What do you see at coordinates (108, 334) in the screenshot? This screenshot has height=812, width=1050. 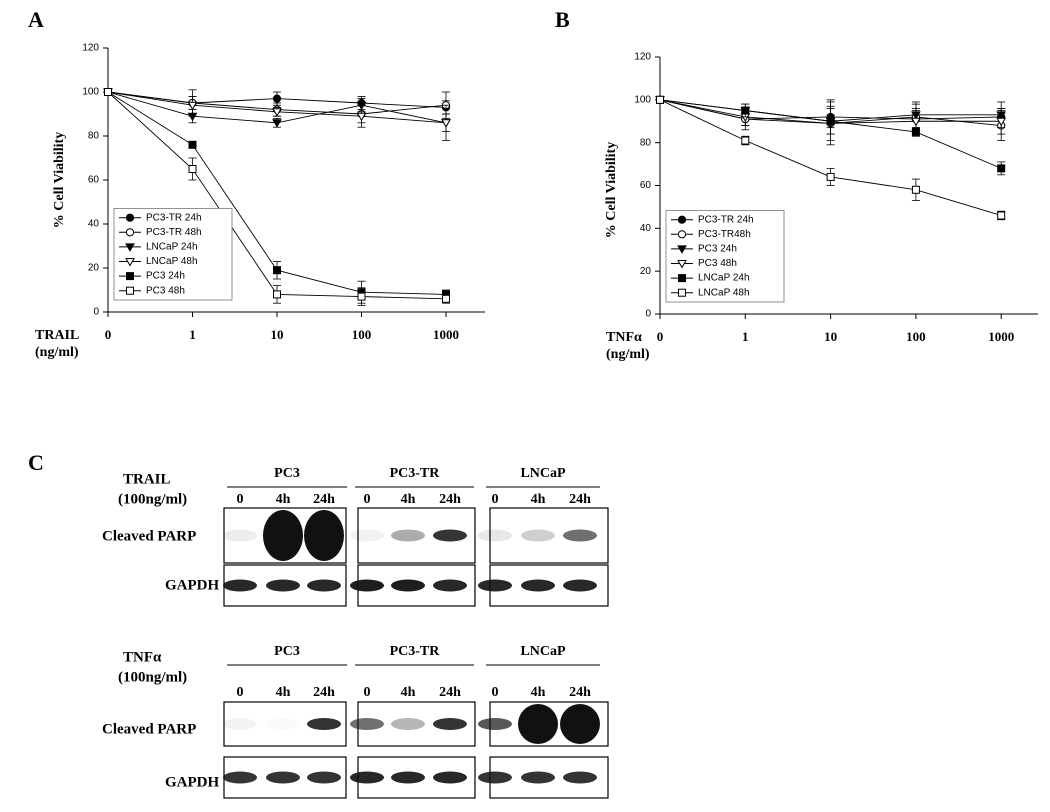 I see `x-tick-label: 0` at bounding box center [108, 334].